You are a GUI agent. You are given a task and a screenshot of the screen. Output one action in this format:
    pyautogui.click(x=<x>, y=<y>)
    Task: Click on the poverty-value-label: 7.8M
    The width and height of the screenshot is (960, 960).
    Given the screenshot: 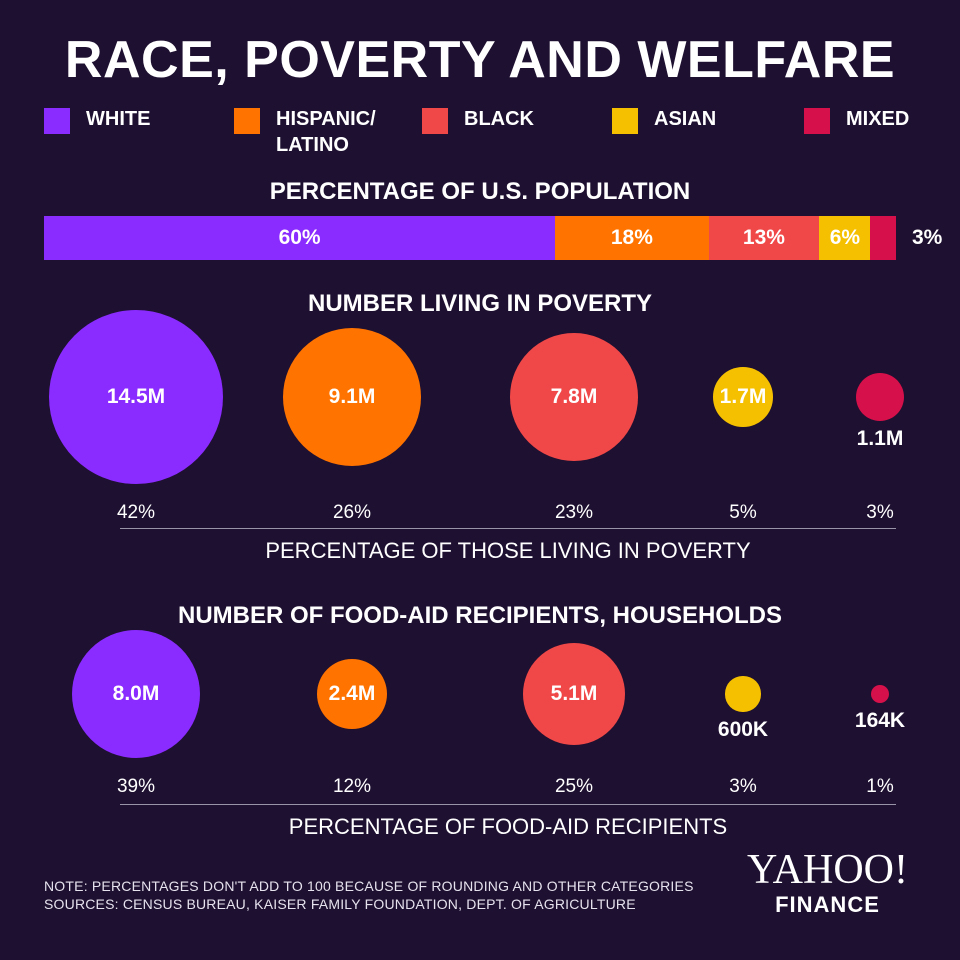 What is the action you would take?
    pyautogui.click(x=574, y=396)
    